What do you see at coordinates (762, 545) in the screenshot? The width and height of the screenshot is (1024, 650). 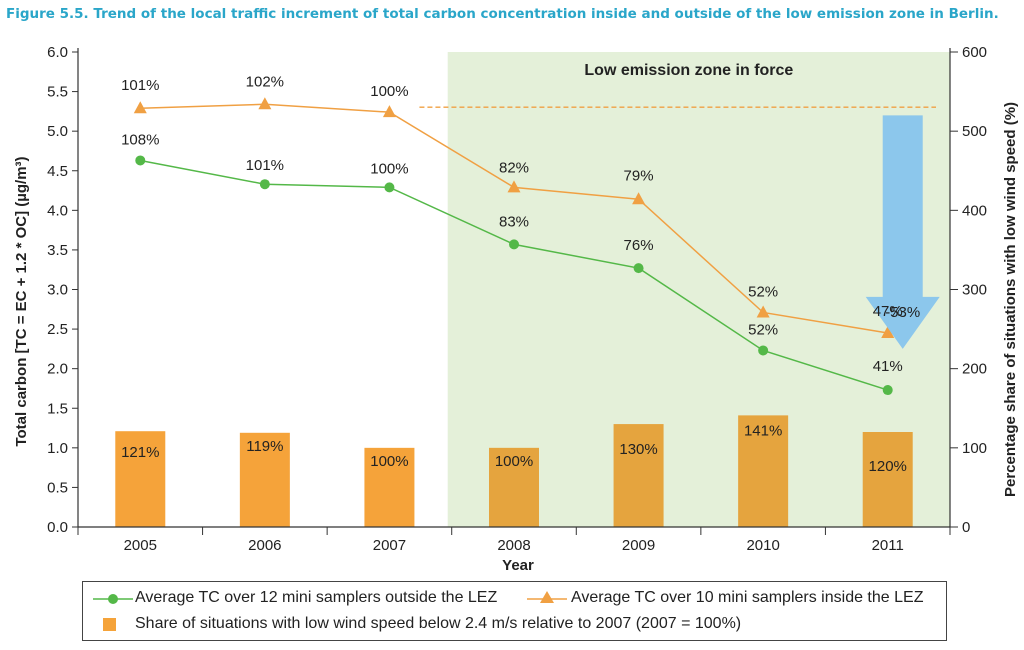 I see `xtick-label-2010: 2010` at bounding box center [762, 545].